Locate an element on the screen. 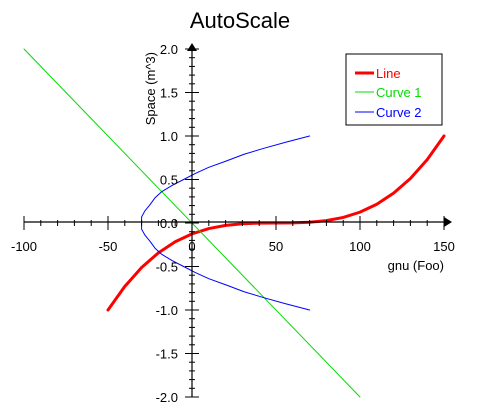  y-tick-label: 1.0 is located at coordinates (169, 136).